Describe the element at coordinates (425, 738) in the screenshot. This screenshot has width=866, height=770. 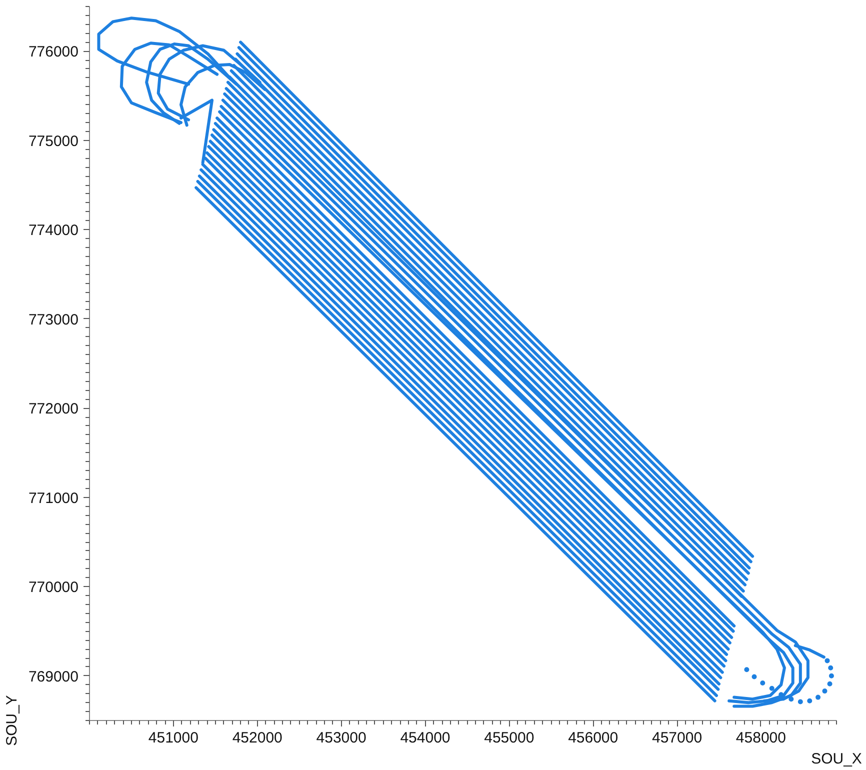
I see `x-tick-label: 454000` at that location.